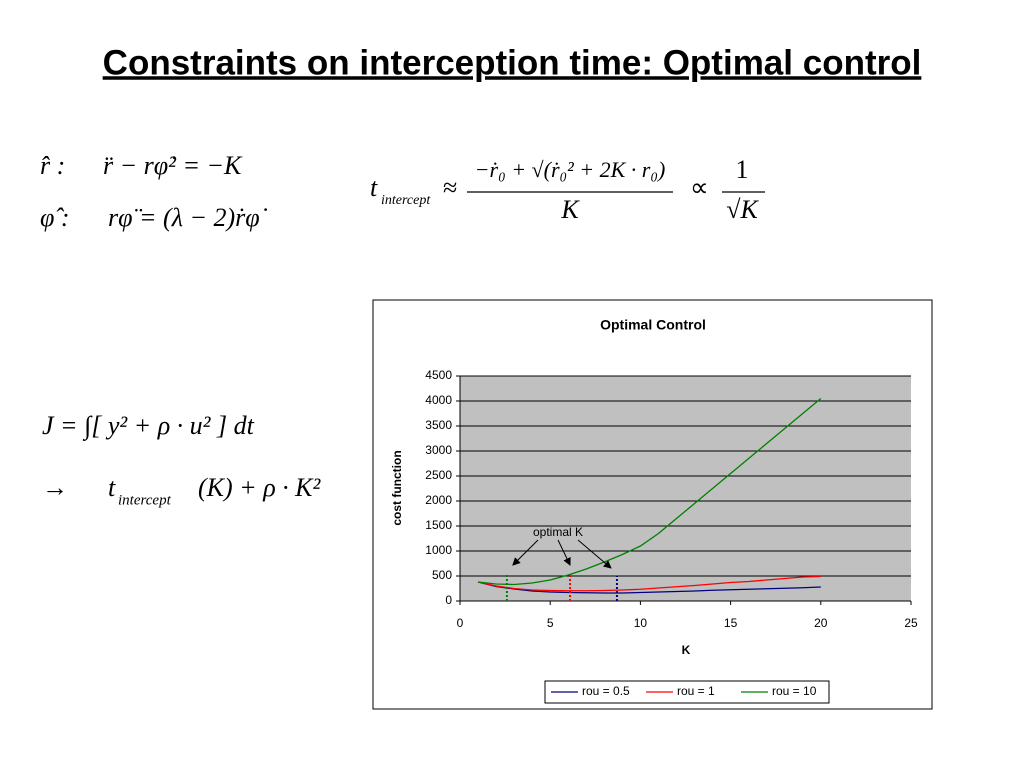  Describe the element at coordinates (438, 525) in the screenshot. I see `y-tick-label: 1500` at that location.